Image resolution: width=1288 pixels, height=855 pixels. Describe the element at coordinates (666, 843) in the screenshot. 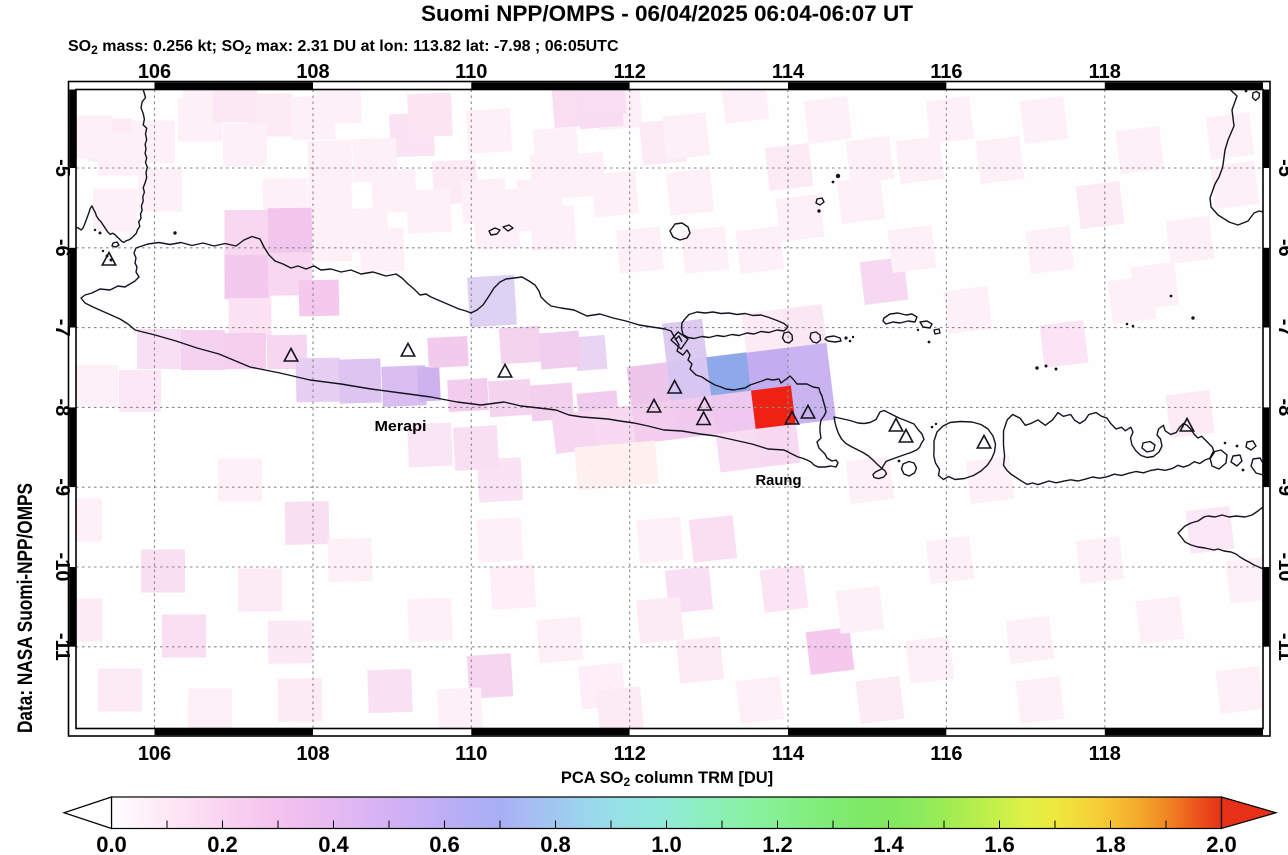

I see `svg-text: 1.0` at that location.